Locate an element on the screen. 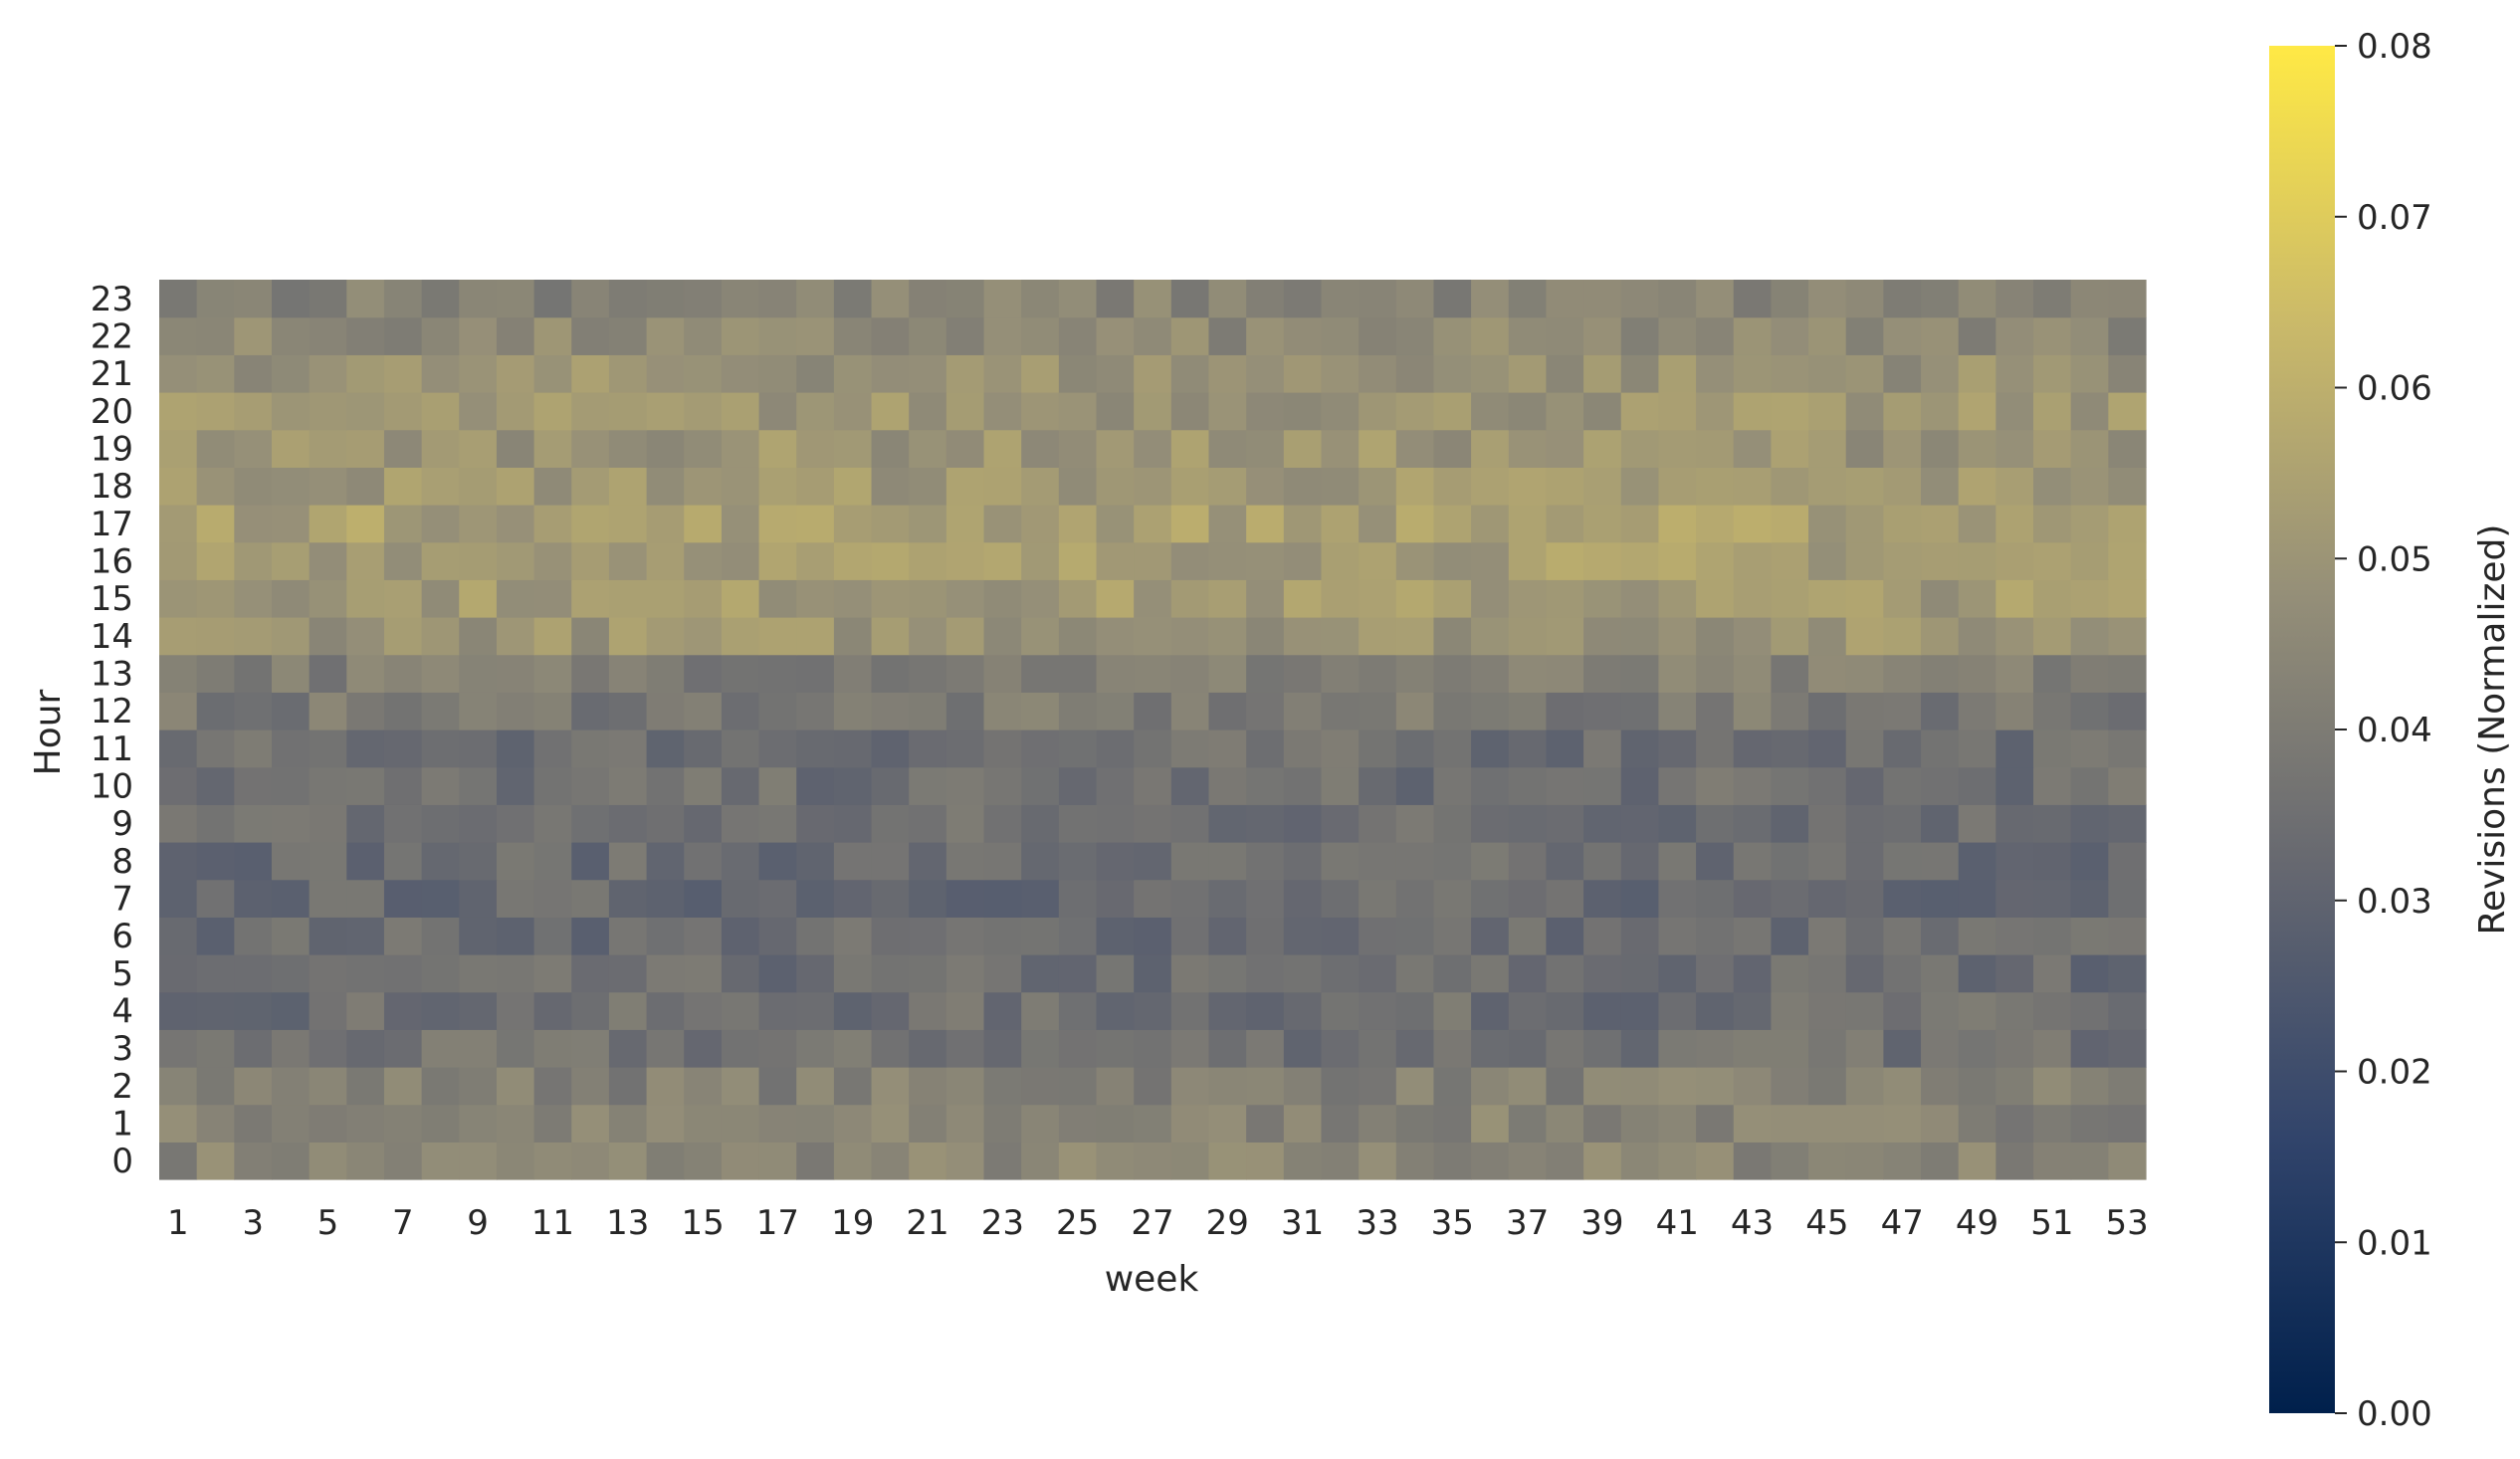 The height and width of the screenshot is (1459, 2520). x-tick-label: 9 is located at coordinates (478, 1223).